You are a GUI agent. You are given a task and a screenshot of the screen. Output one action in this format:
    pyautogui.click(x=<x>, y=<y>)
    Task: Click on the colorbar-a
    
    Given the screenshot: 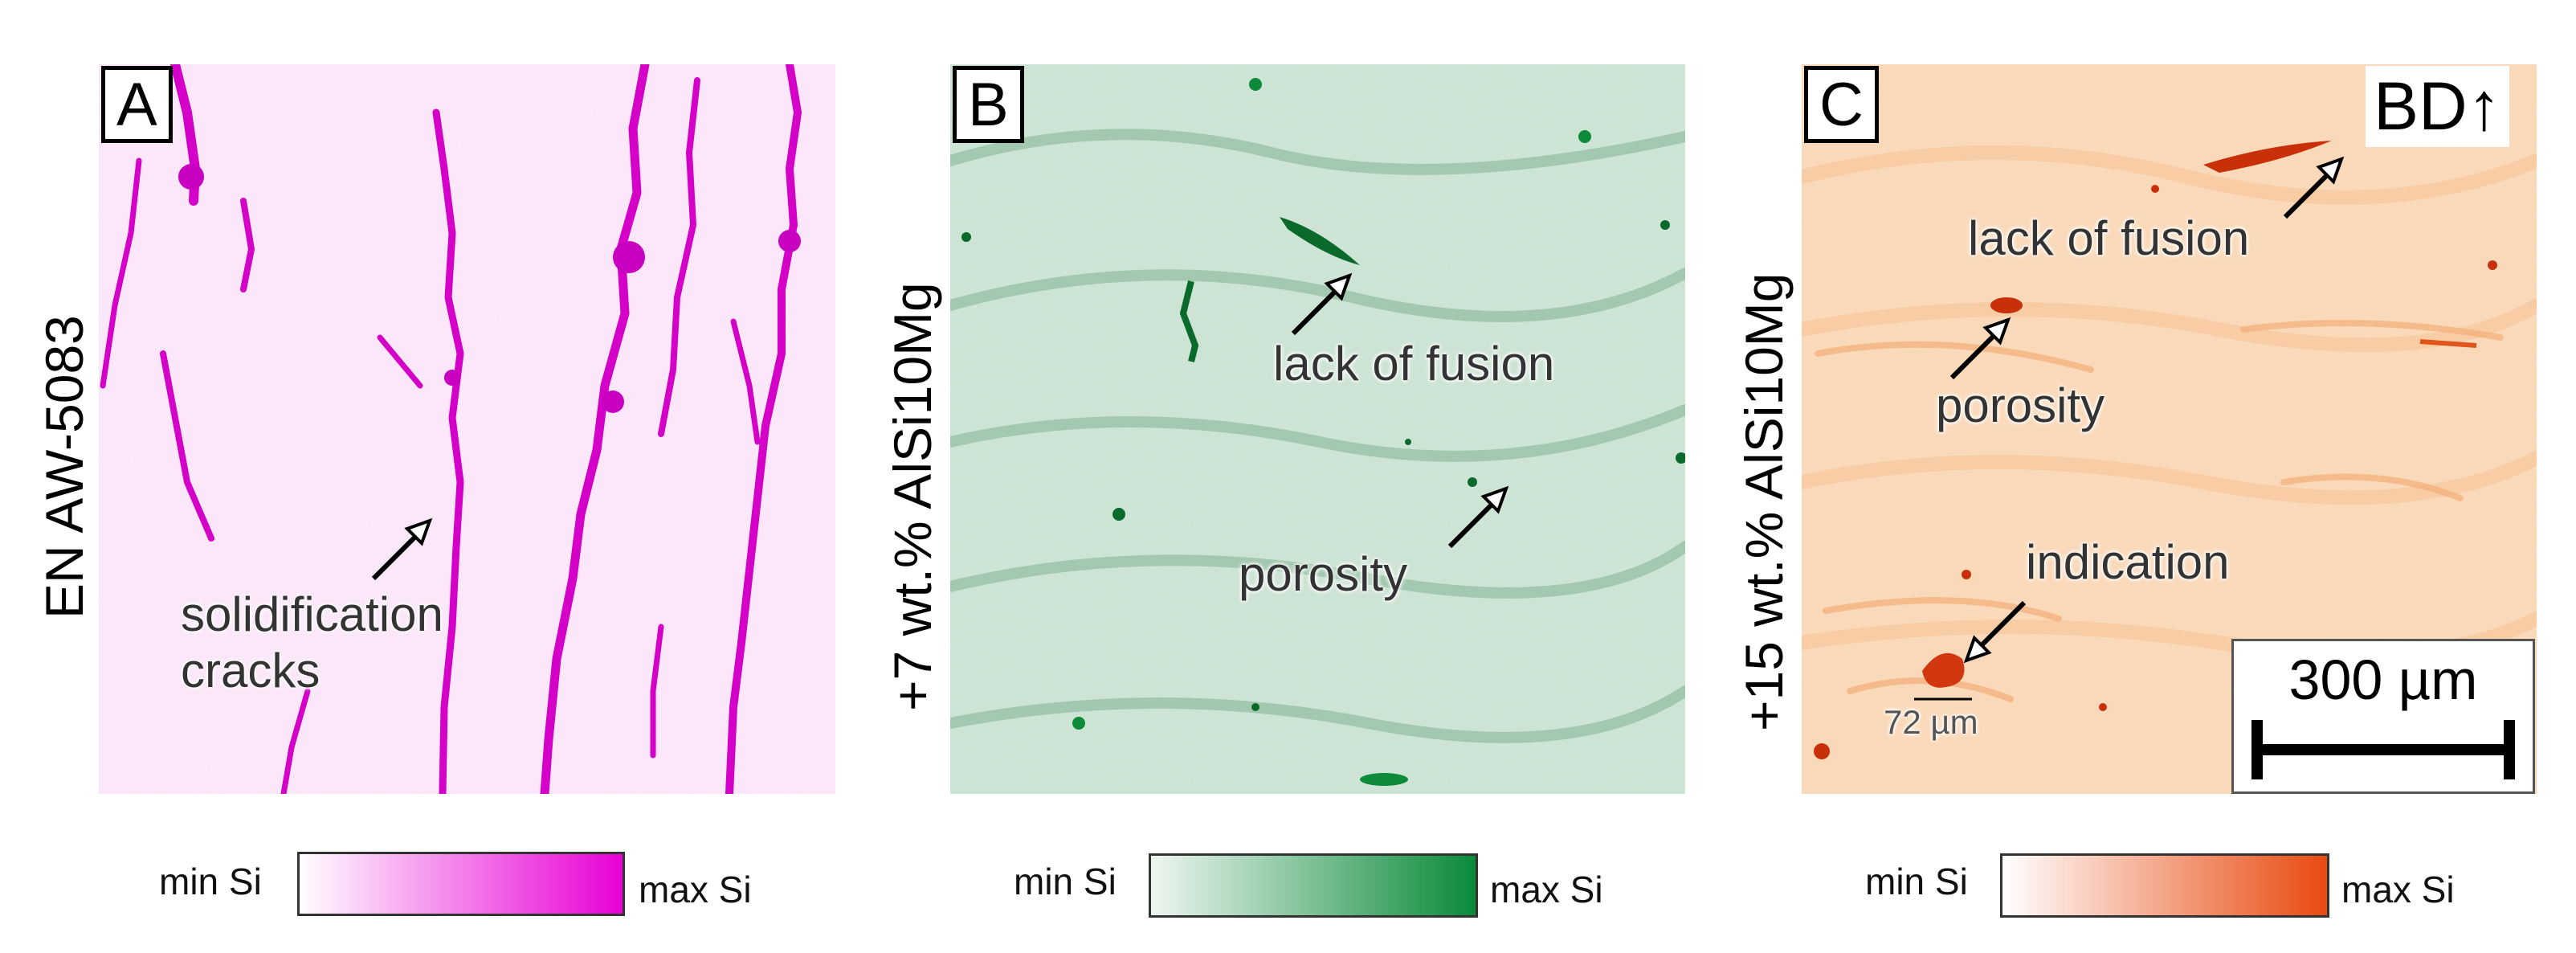 What is the action you would take?
    pyautogui.click(x=461, y=884)
    